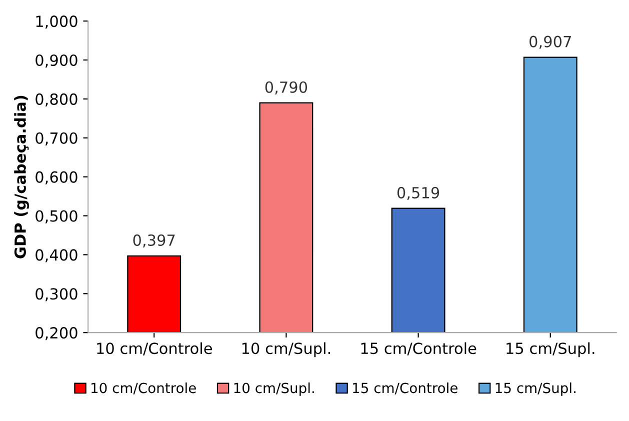 This screenshot has height=421, width=629. What do you see at coordinates (57, 139) in the screenshot?
I see `y-tick-label: 0,700` at bounding box center [57, 139].